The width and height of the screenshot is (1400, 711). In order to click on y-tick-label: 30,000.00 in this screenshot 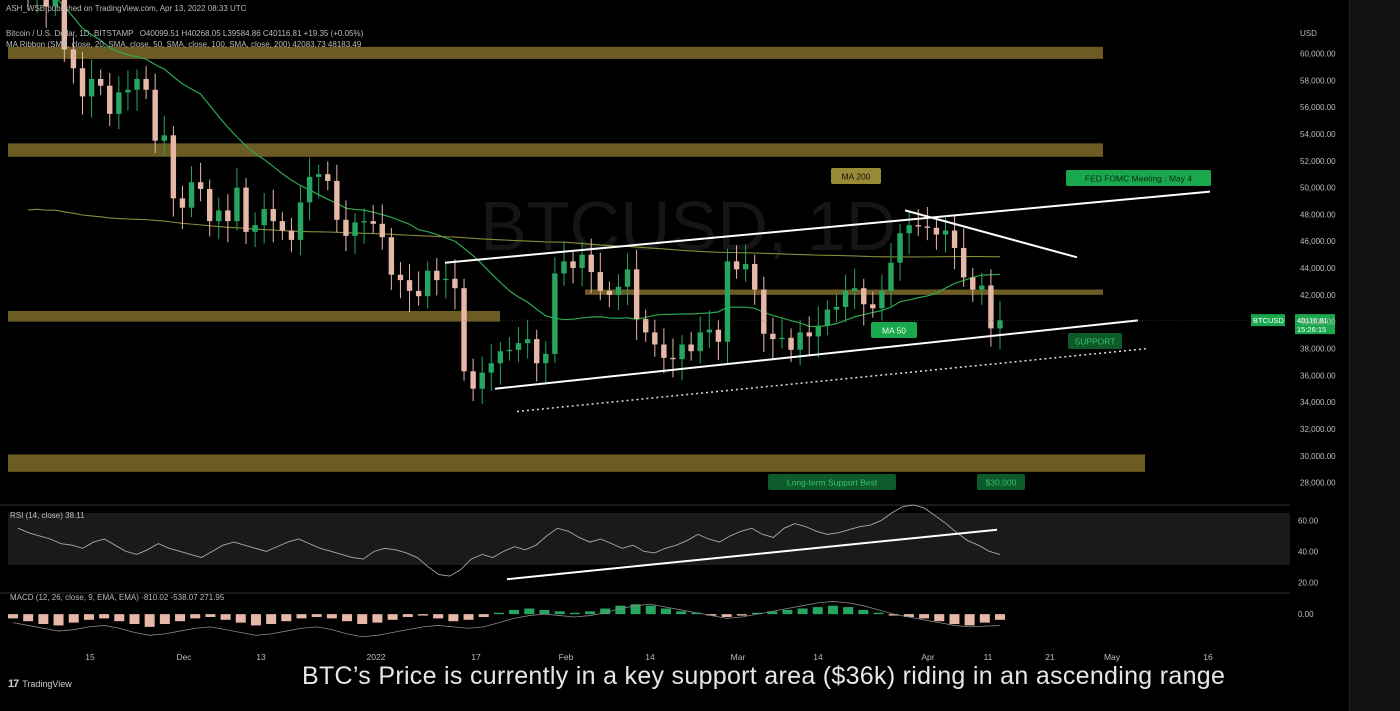, I will do `click(1318, 456)`.